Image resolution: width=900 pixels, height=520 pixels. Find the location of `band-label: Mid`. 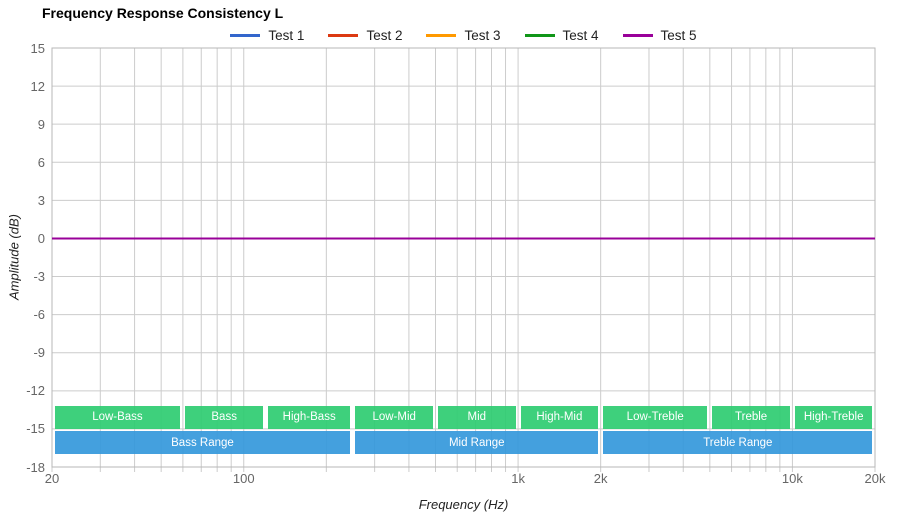

band-label: Mid is located at coordinates (477, 417).